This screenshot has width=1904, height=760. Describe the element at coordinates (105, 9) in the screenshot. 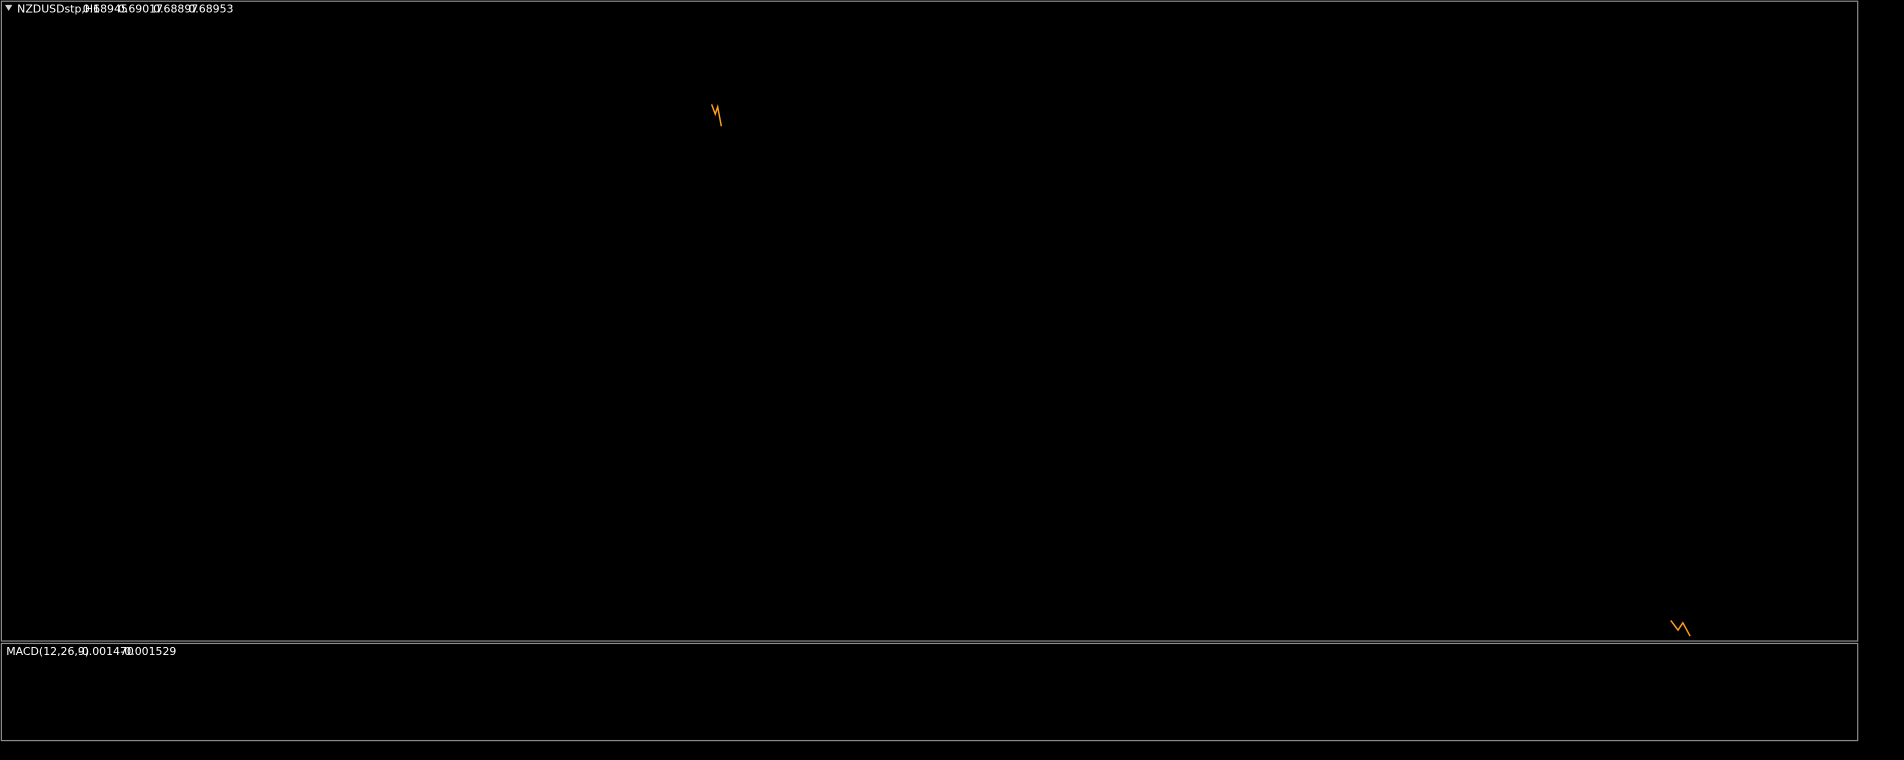

I see `ohlc-open: 0.68945` at that location.